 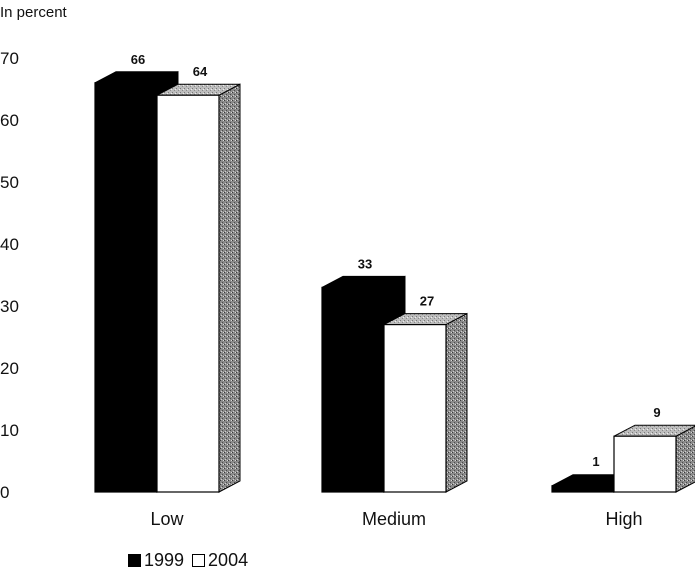 I want to click on y-tick-60: 60, so click(x=9, y=120).